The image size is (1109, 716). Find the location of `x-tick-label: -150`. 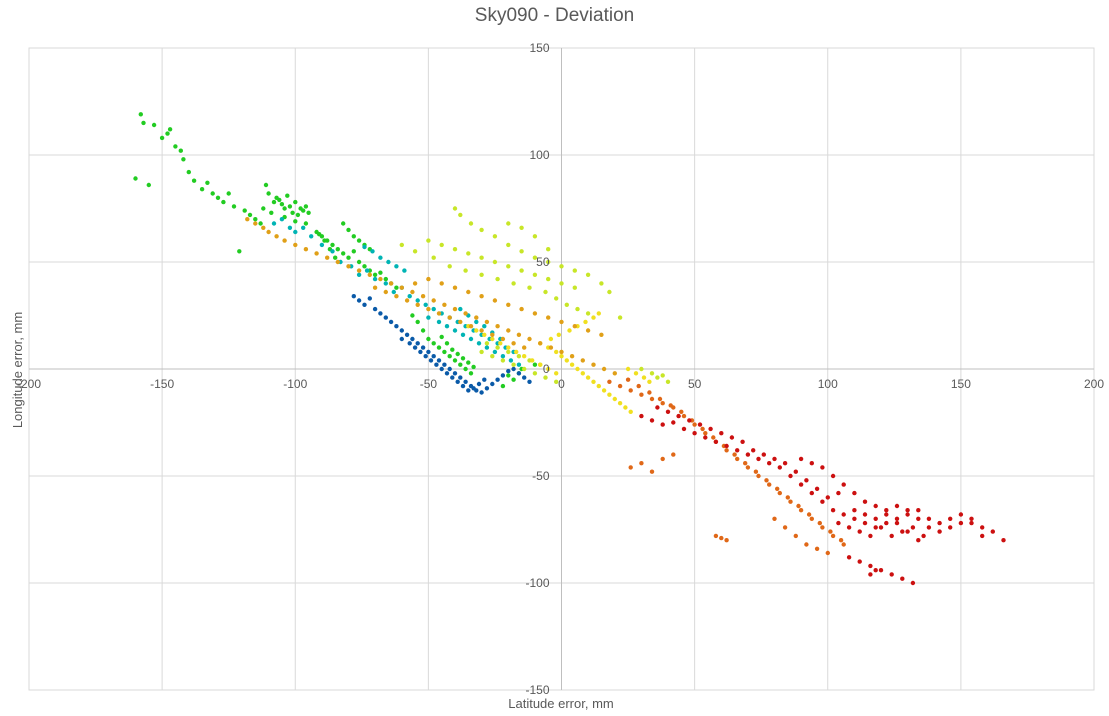

x-tick-label: -150 is located at coordinates (162, 384).